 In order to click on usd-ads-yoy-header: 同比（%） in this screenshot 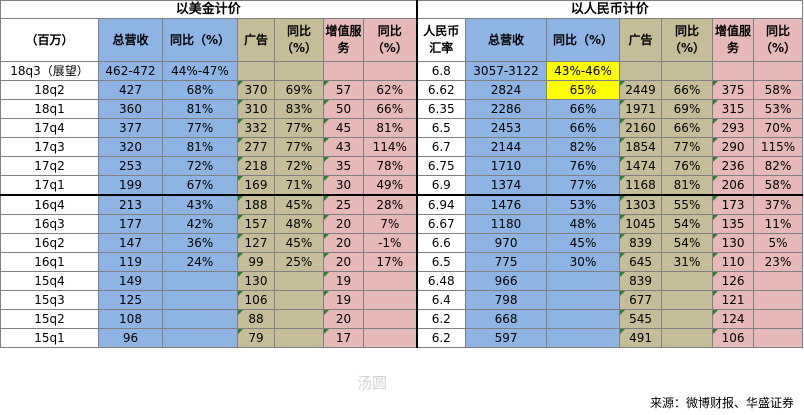, I will do `click(299, 40)`.